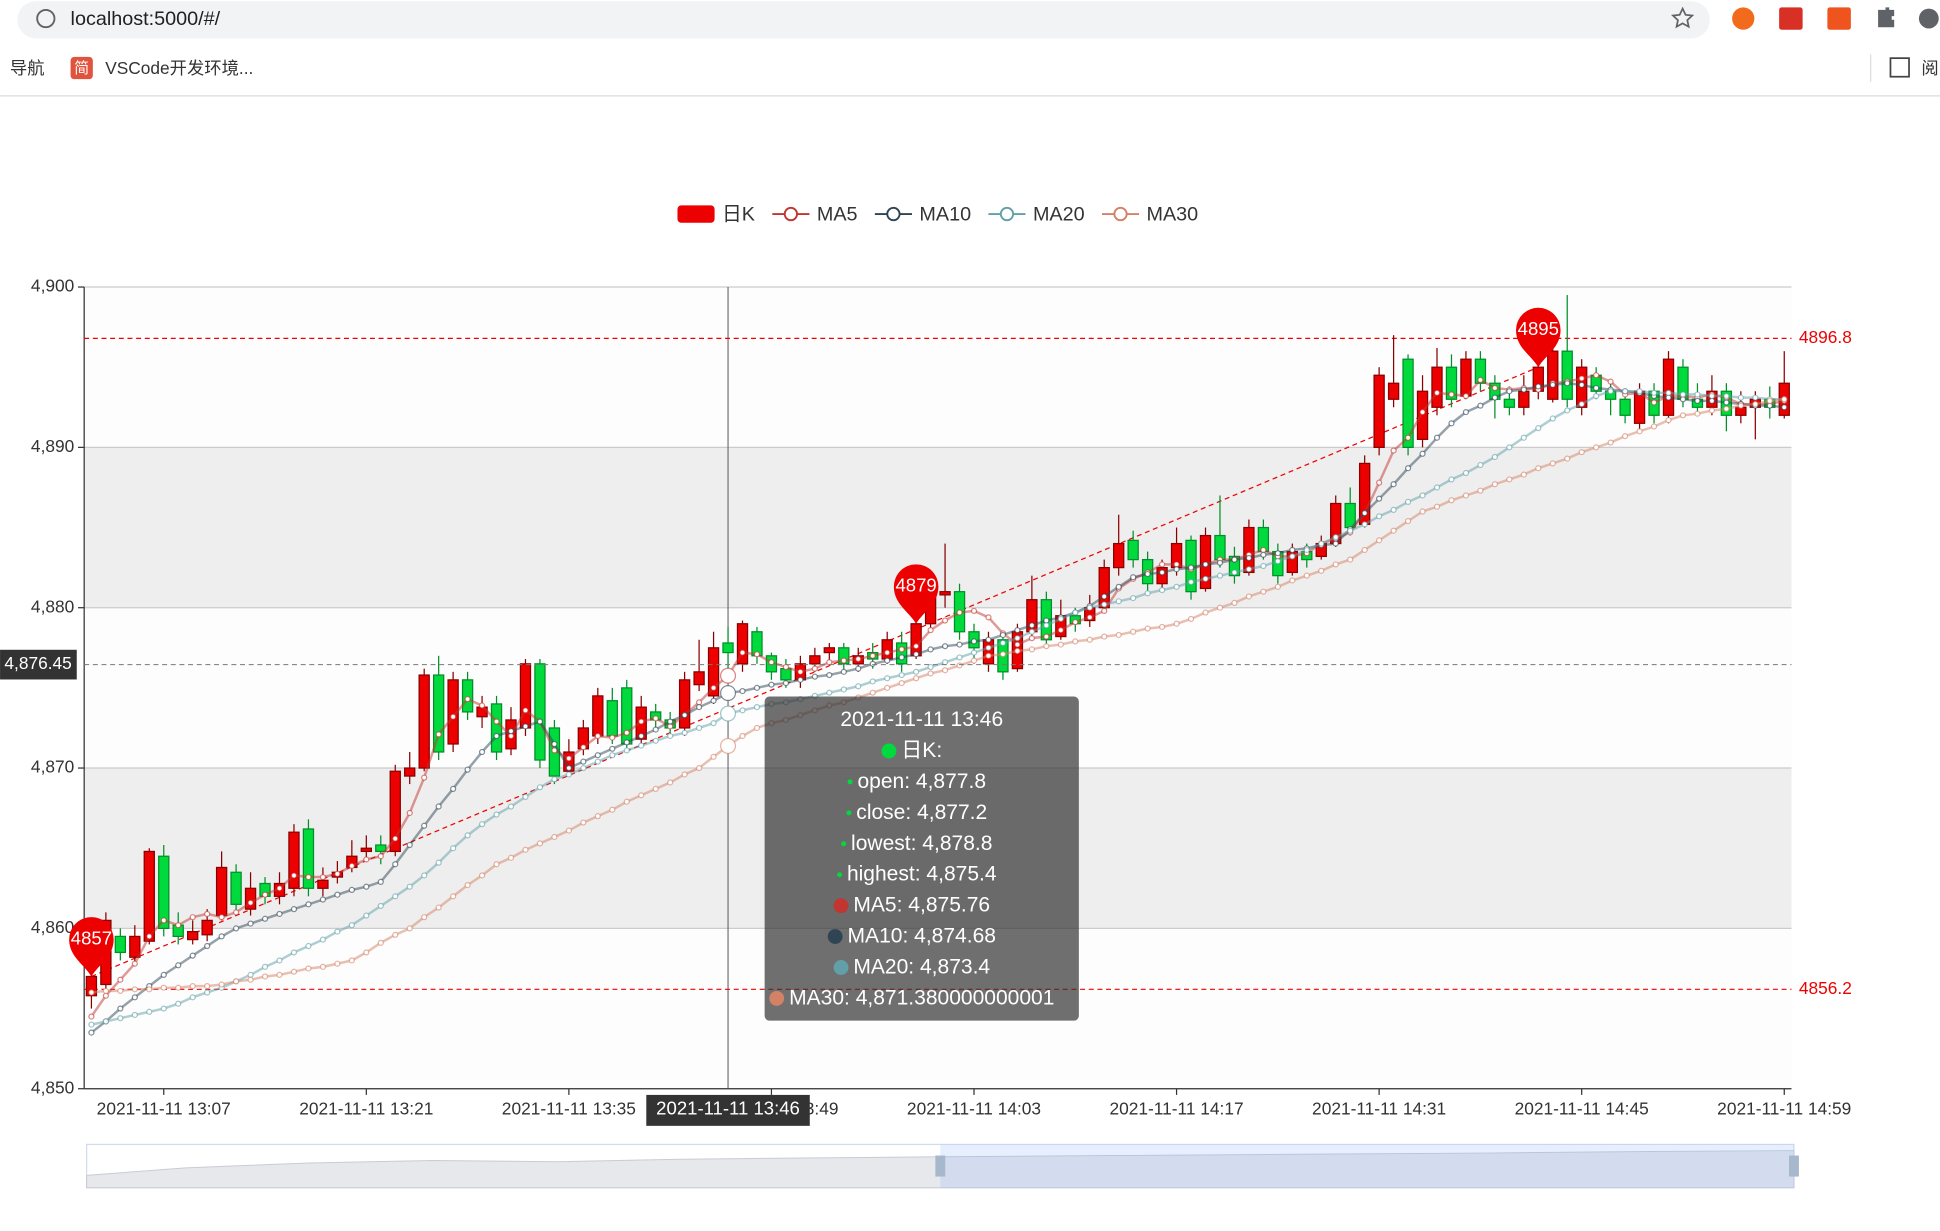 The image size is (1940, 1231). Describe the element at coordinates (1899, 67) in the screenshot. I see `reading-list-icon` at that location.